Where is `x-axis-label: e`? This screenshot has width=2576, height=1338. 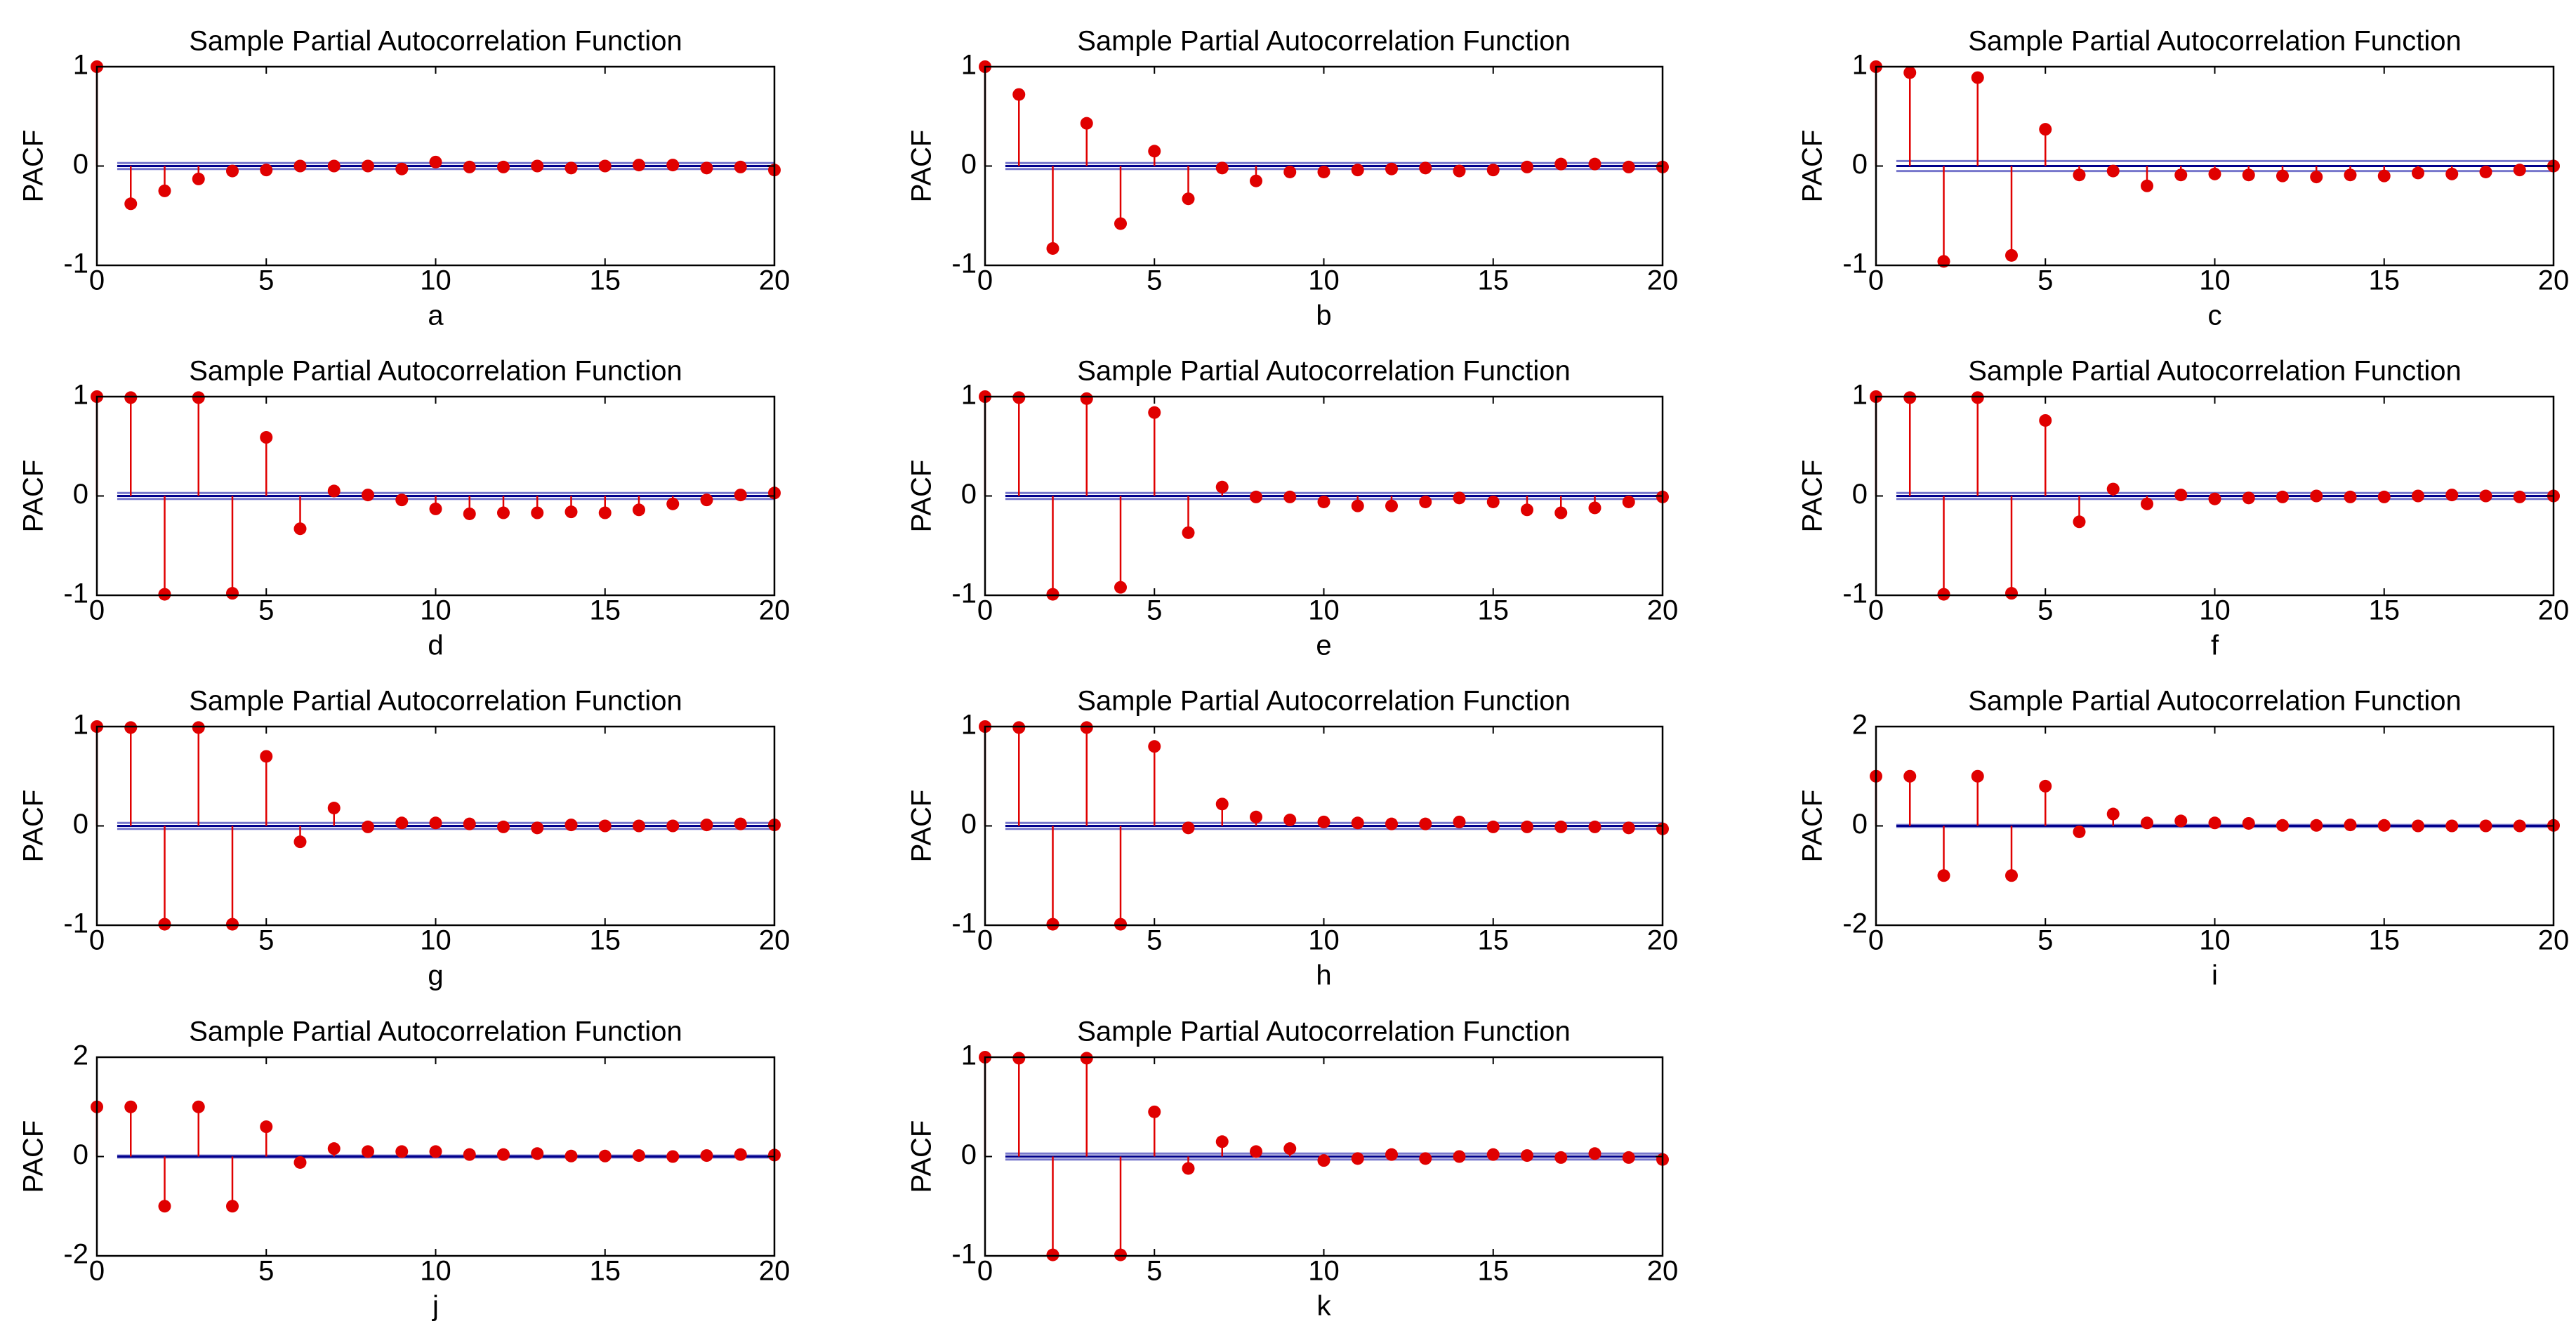
x-axis-label: e is located at coordinates (1323, 645).